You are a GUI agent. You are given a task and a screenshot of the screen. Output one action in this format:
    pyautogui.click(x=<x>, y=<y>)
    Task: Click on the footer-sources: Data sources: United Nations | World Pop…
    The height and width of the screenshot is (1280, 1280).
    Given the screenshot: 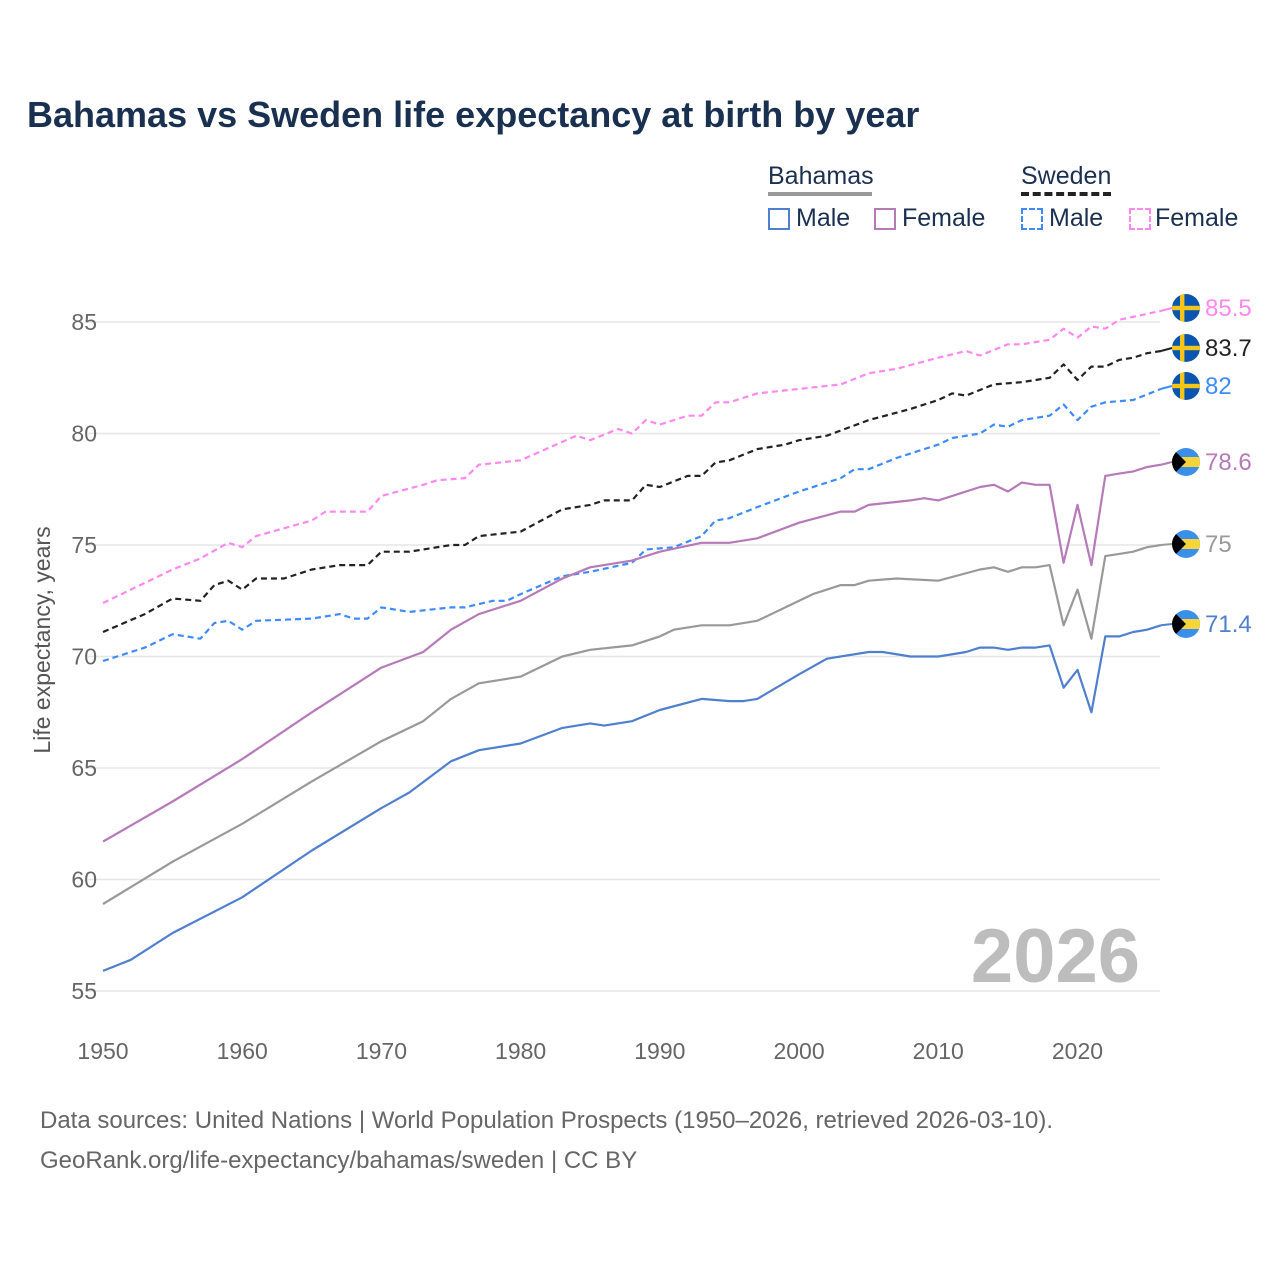 What is the action you would take?
    pyautogui.click(x=547, y=1120)
    